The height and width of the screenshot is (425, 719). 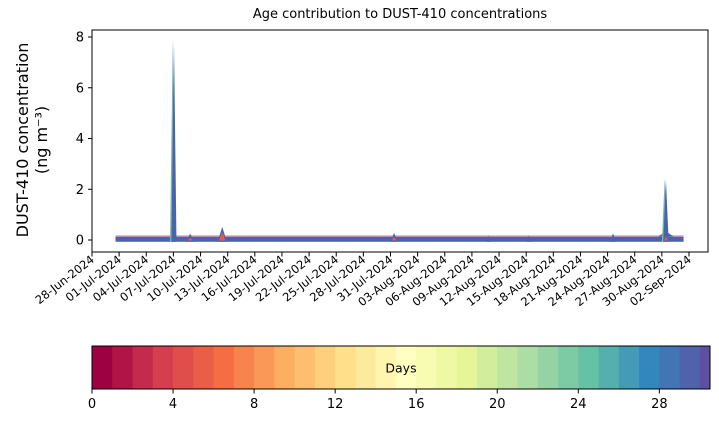 What do you see at coordinates (497, 404) in the screenshot?
I see `colorbar-tick-label: 20` at bounding box center [497, 404].